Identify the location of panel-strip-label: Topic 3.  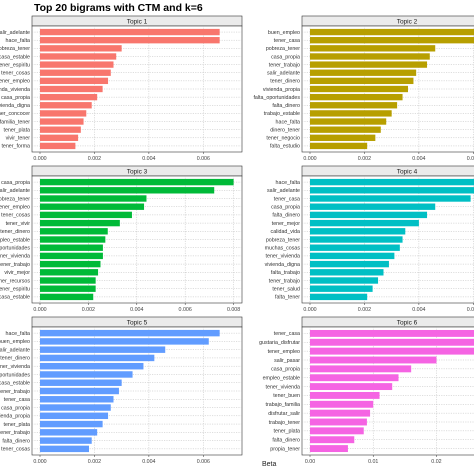
(137, 171).